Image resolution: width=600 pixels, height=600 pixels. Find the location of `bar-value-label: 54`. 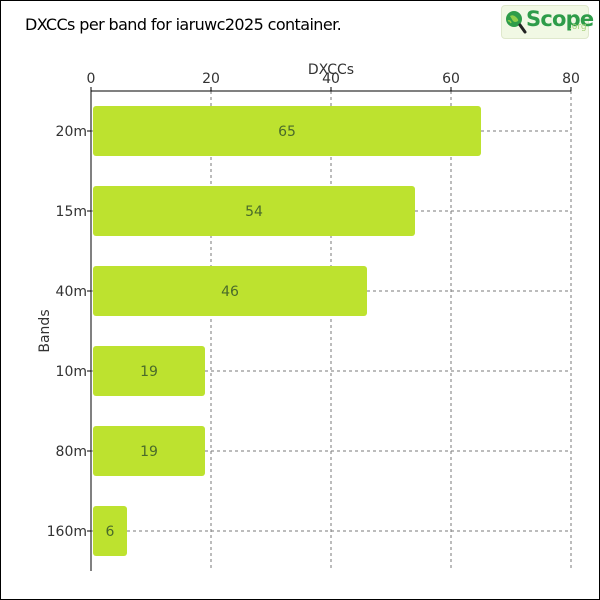

bar-value-label: 54 is located at coordinates (254, 212).